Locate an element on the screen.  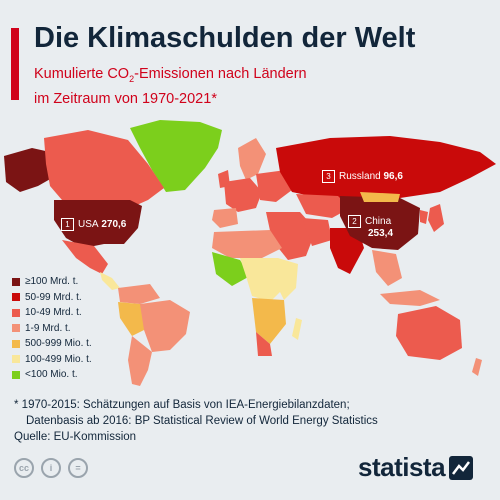
cc-icon: cc is located at coordinates (24, 468).